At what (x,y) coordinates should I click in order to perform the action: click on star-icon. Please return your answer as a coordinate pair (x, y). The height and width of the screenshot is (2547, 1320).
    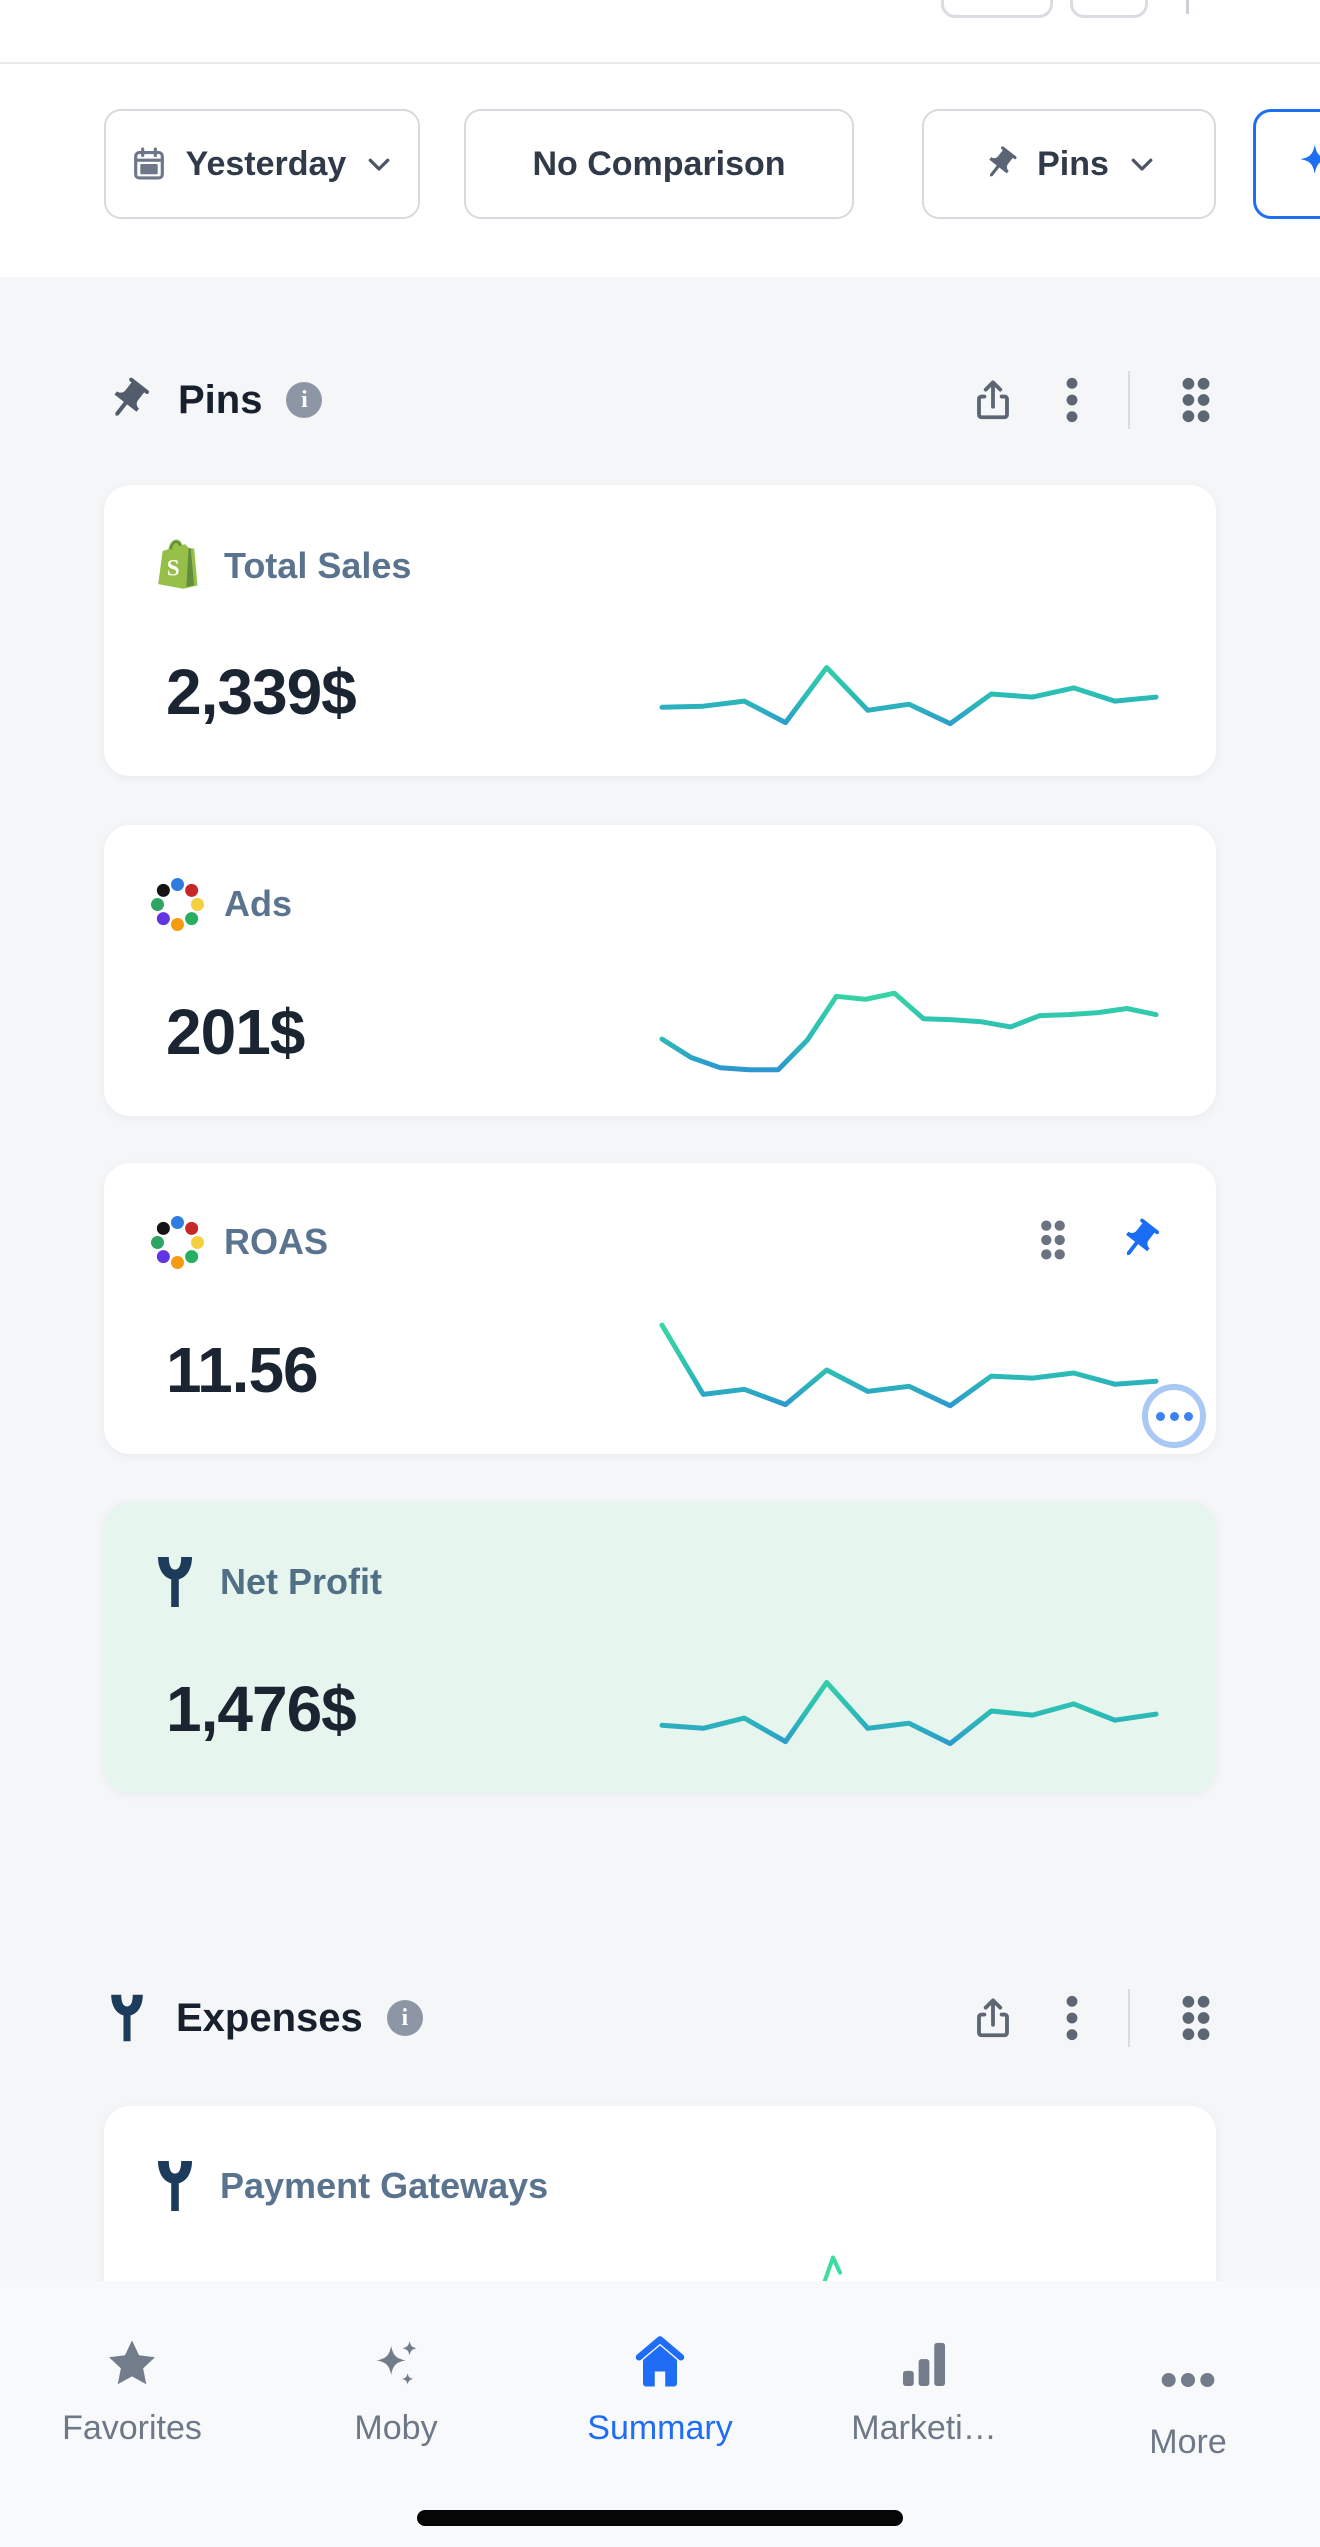
    Looking at the image, I should click on (132, 2362).